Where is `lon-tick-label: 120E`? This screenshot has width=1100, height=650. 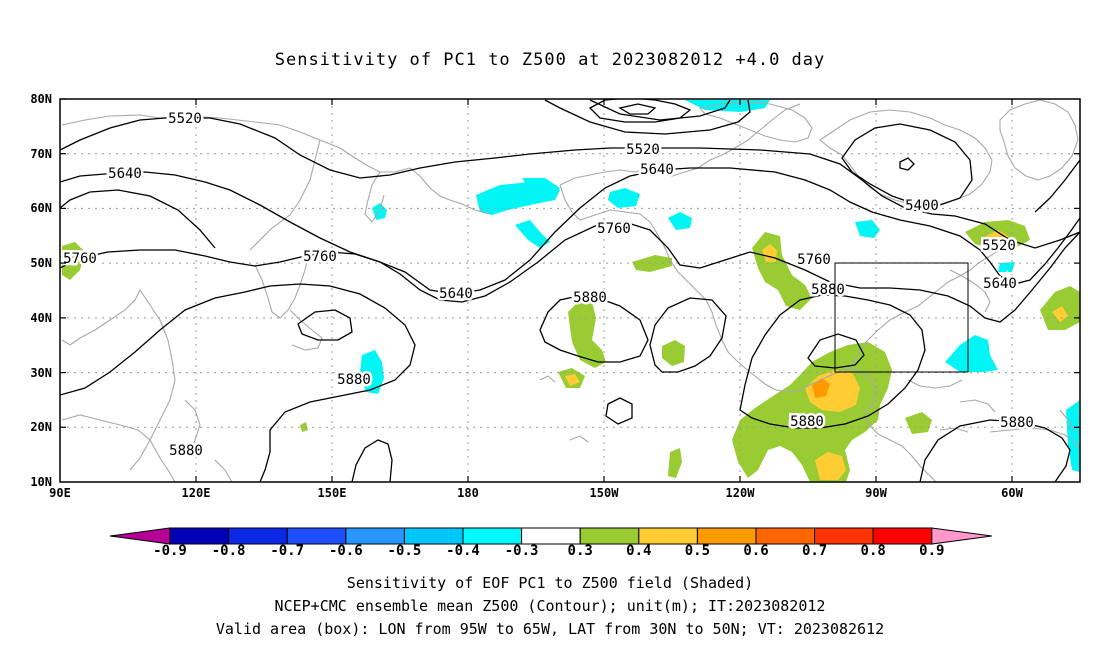 lon-tick-label: 120E is located at coordinates (196, 493).